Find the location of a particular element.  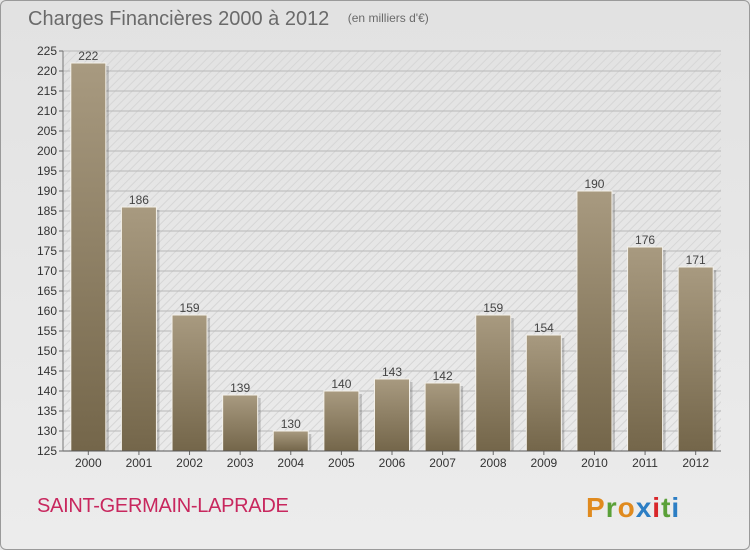

bar-2008 is located at coordinates (493, 383).